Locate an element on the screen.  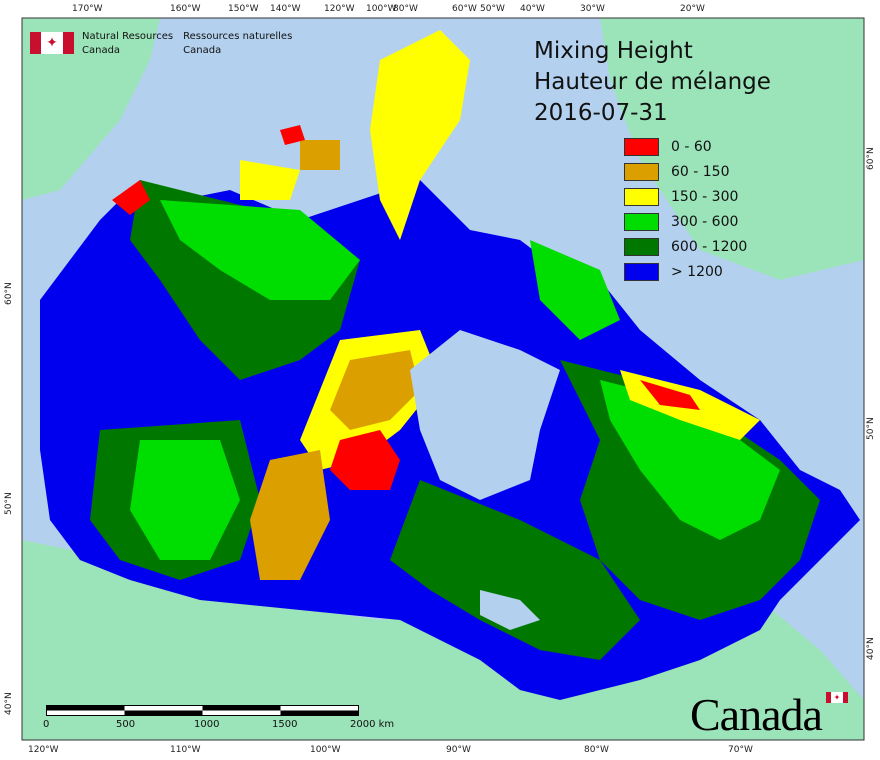
legend-item: 60 - 150 is located at coordinates (685, 171).